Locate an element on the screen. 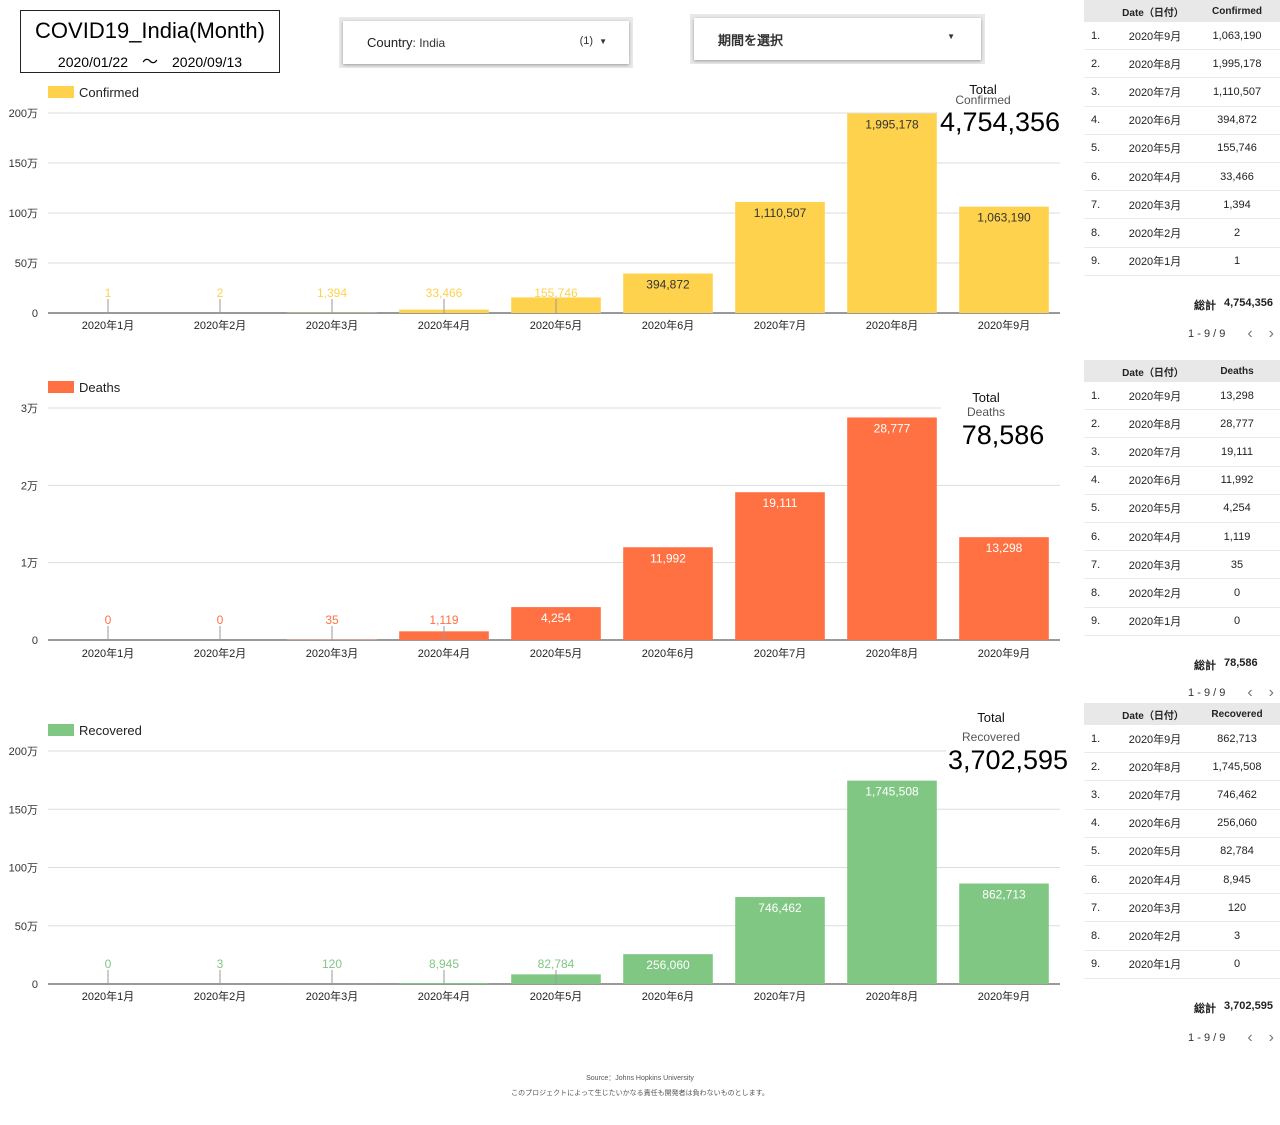  row-date: 2020年5月 is located at coordinates (1155, 509).